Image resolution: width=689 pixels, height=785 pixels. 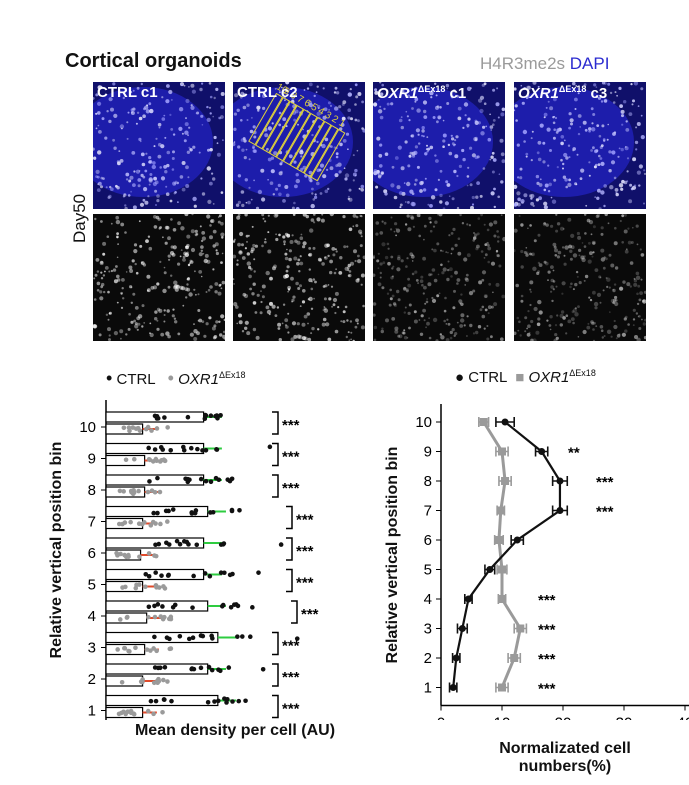 What do you see at coordinates (574, 453) in the screenshot?
I see `significance-label: **` at bounding box center [574, 453].